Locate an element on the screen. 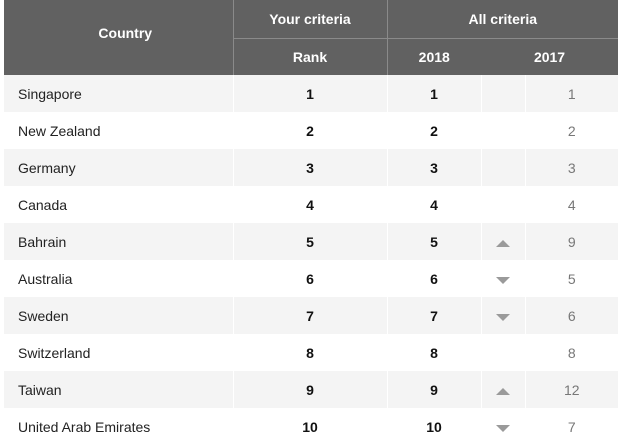 Image resolution: width=623 pixels, height=448 pixels. column-header-2018: 2018 is located at coordinates (434, 56).